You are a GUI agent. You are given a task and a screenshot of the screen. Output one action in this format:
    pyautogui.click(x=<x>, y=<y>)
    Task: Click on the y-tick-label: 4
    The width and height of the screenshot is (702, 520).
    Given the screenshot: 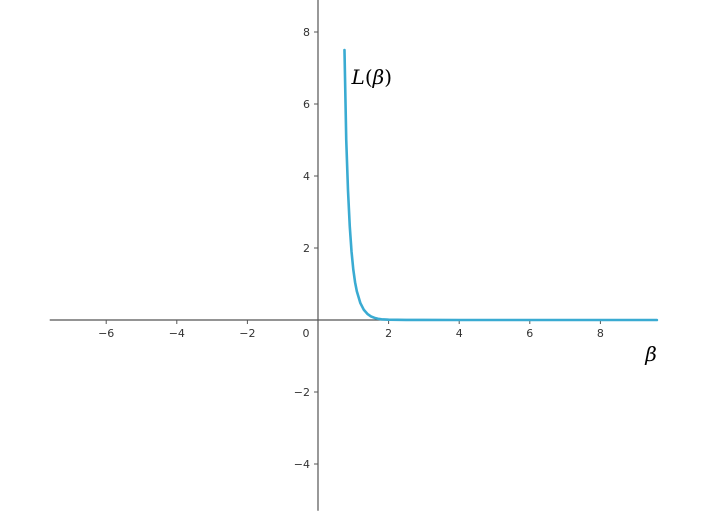 What is the action you would take?
    pyautogui.click(x=306, y=176)
    